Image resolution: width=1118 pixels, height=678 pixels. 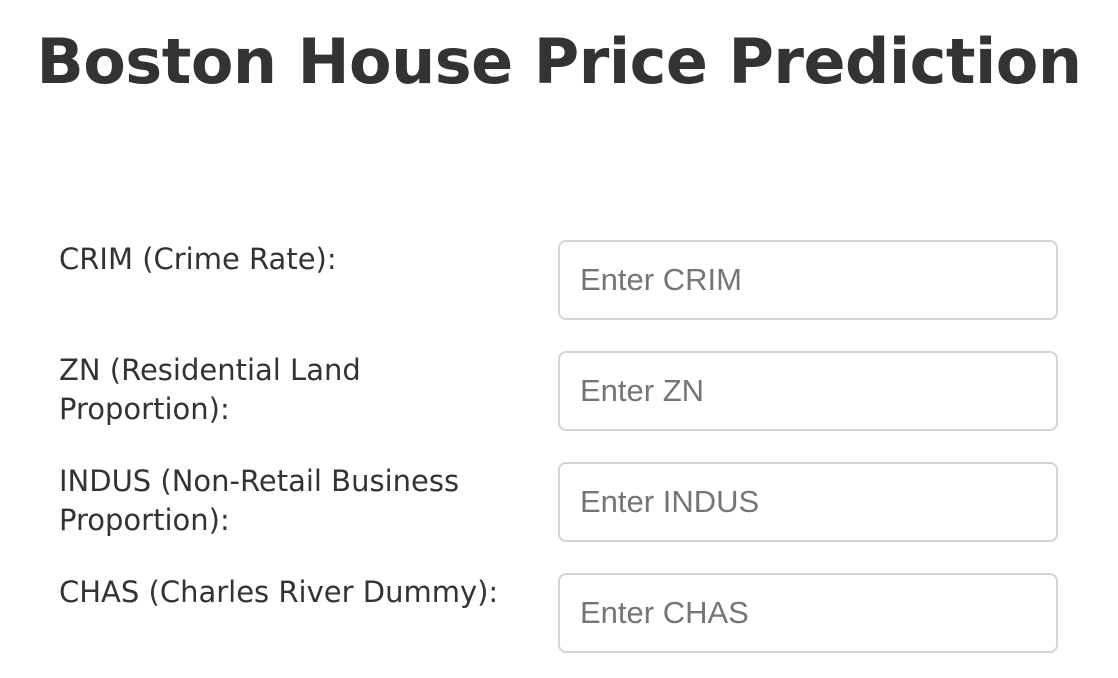 I want to click on indus-input, so click(x=808, y=502).